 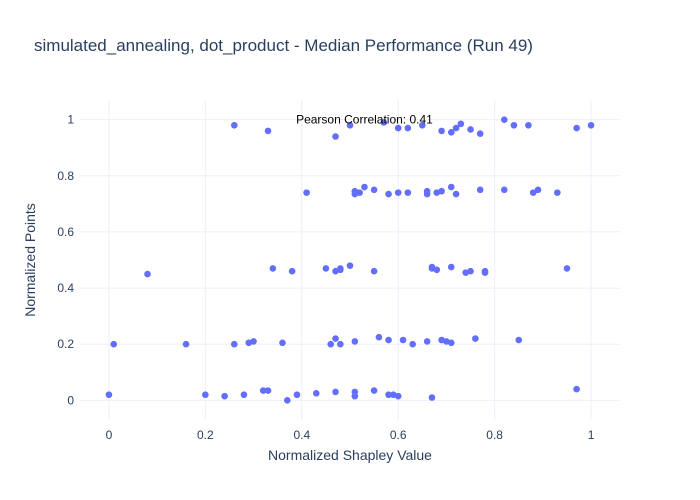 I want to click on y-tick-label: 0, so click(x=70, y=400).